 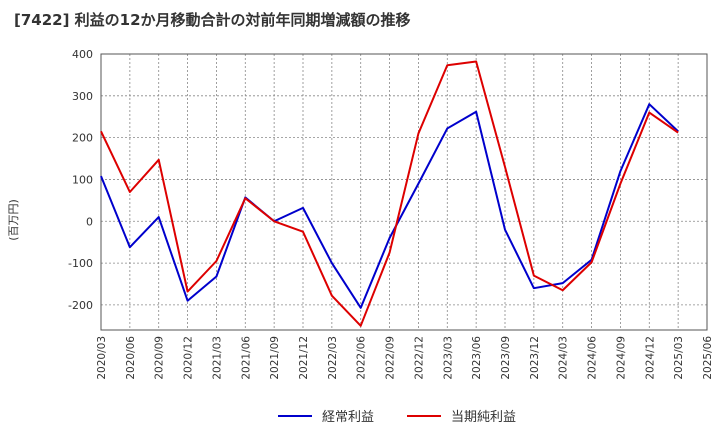 What do you see at coordinates (593, 358) in the screenshot?
I see `x-tick-label: 2024/06` at bounding box center [593, 358].